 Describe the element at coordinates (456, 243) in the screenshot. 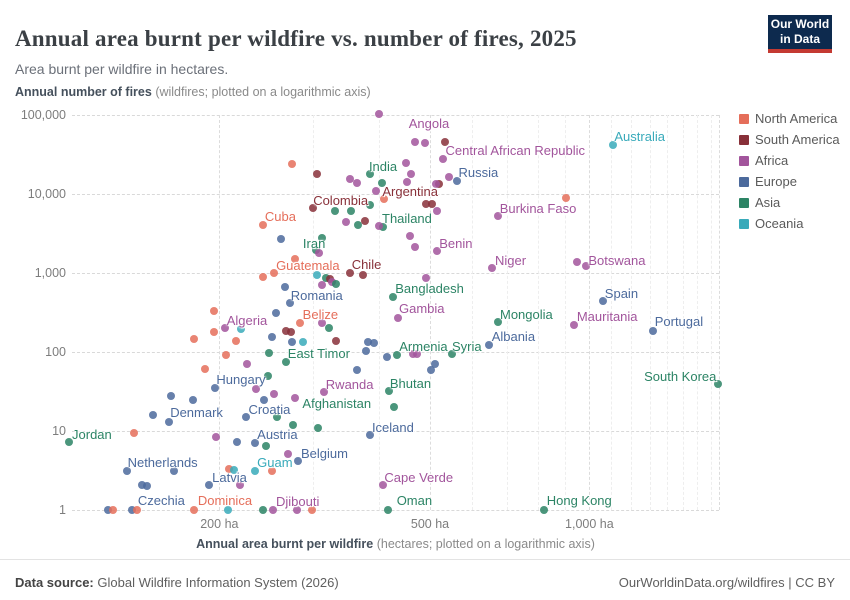

I see `country-label-benin: Benin` at that location.